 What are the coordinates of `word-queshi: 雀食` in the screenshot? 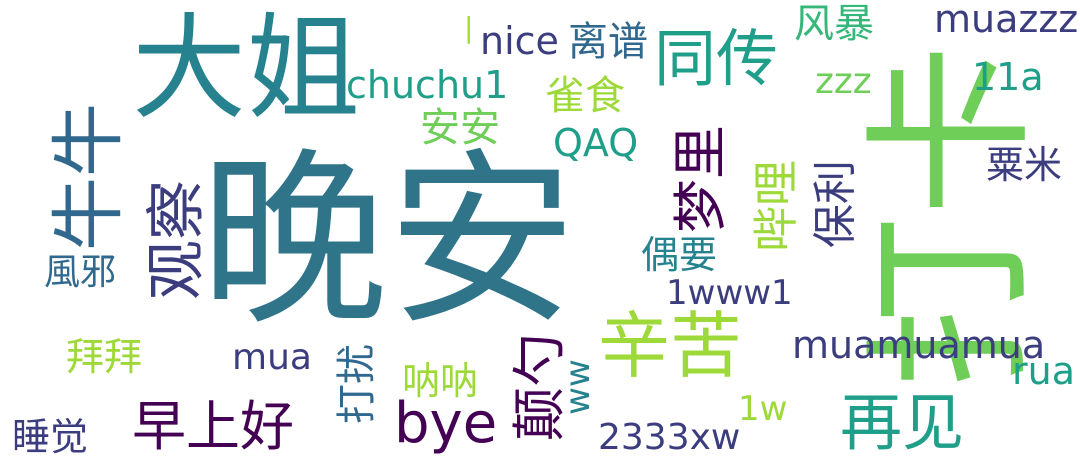 It's located at (585, 96).